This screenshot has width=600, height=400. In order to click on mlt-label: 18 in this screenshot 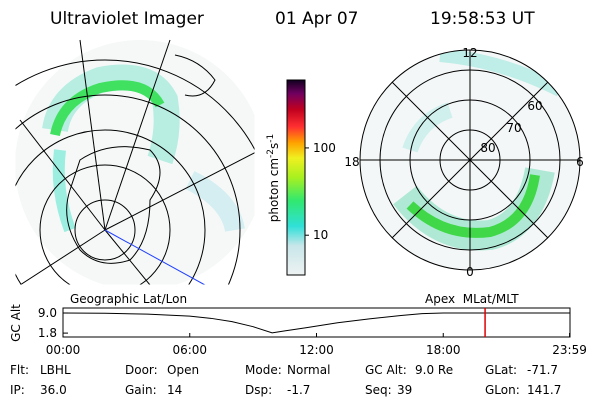, I will do `click(351, 162)`.